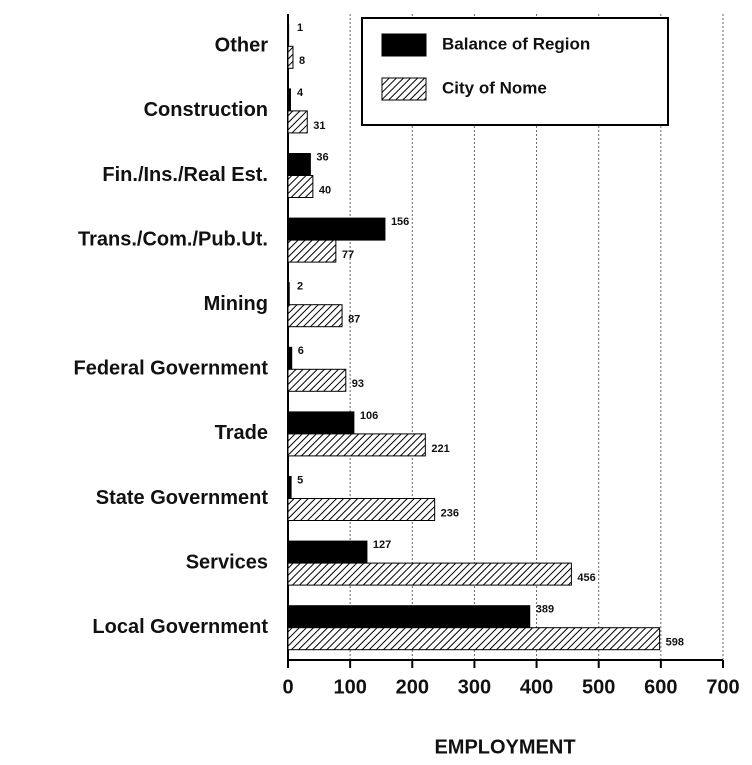 The image size is (752, 765). Describe the element at coordinates (349, 687) in the screenshot. I see `x-tick-label: 100` at that location.